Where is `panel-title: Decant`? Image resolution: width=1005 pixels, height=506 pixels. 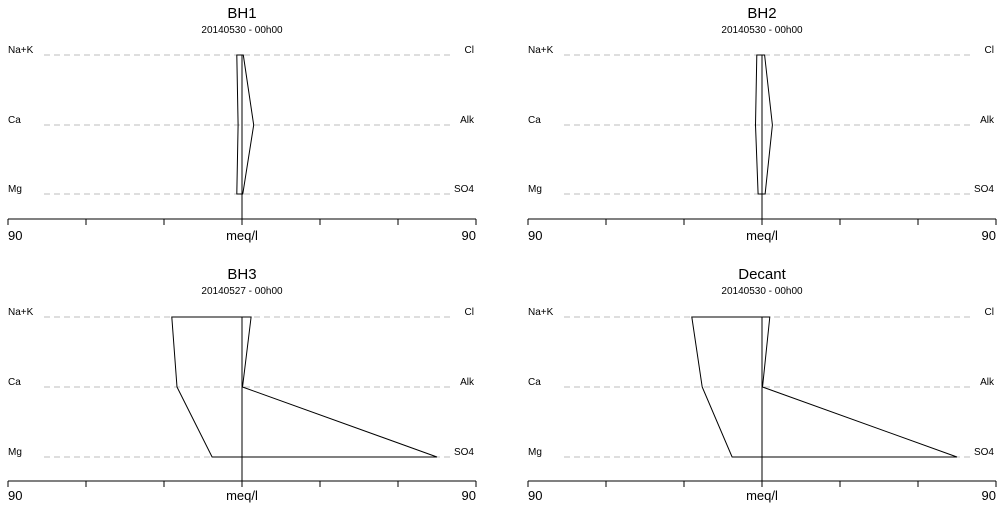
panel-title: Decant is located at coordinates (762, 274).